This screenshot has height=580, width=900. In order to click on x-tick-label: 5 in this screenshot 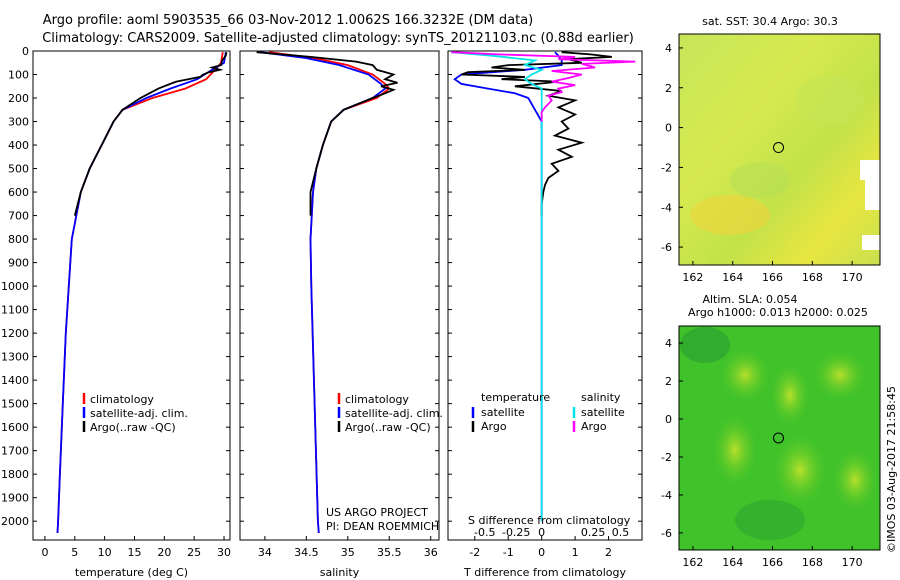, I will do `click(74, 552)`.